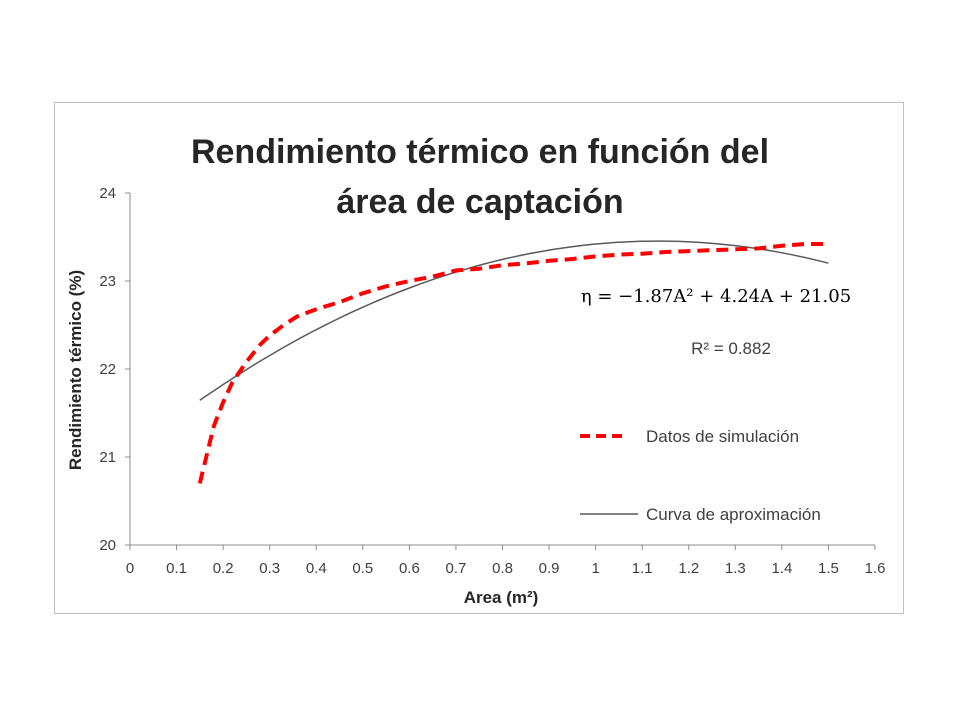 The width and height of the screenshot is (960, 720). What do you see at coordinates (107, 545) in the screenshot?
I see `y-tick-label: 20` at bounding box center [107, 545].